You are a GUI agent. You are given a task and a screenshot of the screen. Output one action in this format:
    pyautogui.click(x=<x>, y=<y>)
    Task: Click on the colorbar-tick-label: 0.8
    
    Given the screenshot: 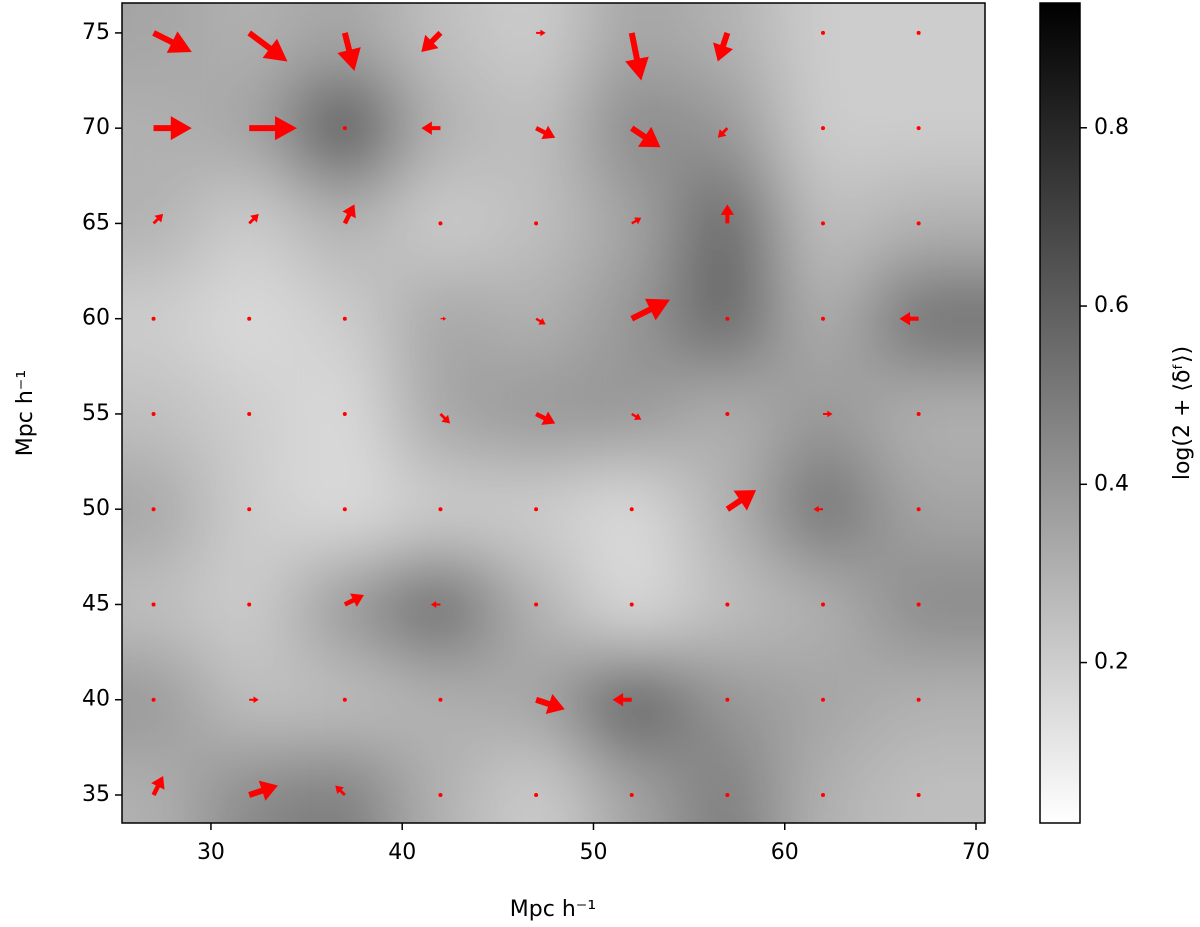 What is the action you would take?
    pyautogui.click(x=1111, y=127)
    